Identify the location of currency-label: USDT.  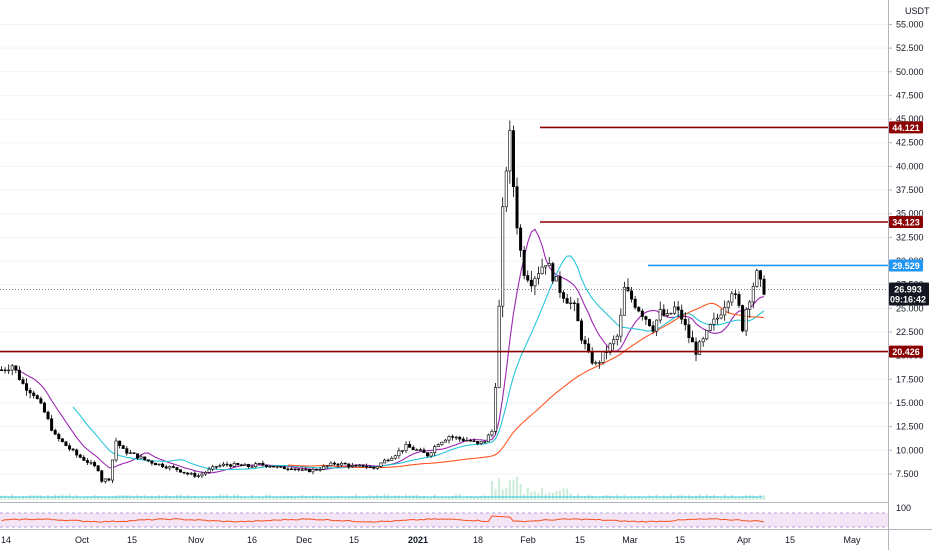
(917, 11).